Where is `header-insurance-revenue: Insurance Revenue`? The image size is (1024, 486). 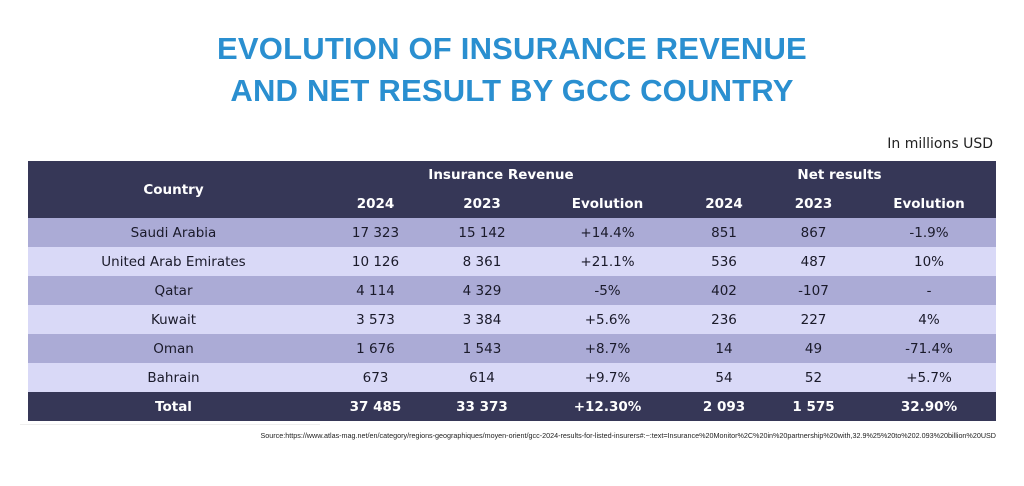 header-insurance-revenue: Insurance Revenue is located at coordinates (501, 175).